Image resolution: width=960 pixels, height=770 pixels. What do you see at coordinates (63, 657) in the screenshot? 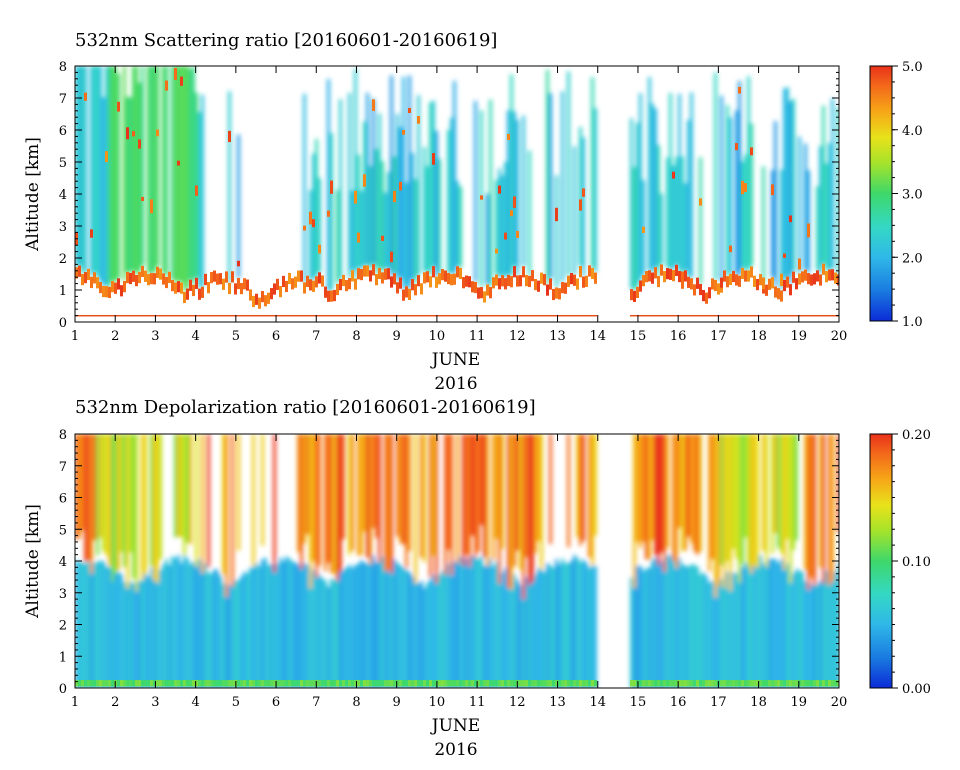
I see `y-tick-label: 1` at bounding box center [63, 657].